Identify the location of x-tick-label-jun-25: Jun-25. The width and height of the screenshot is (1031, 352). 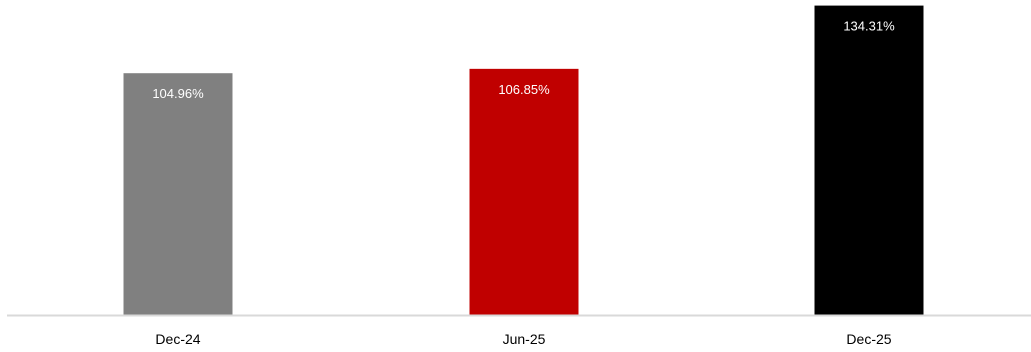
(524, 339).